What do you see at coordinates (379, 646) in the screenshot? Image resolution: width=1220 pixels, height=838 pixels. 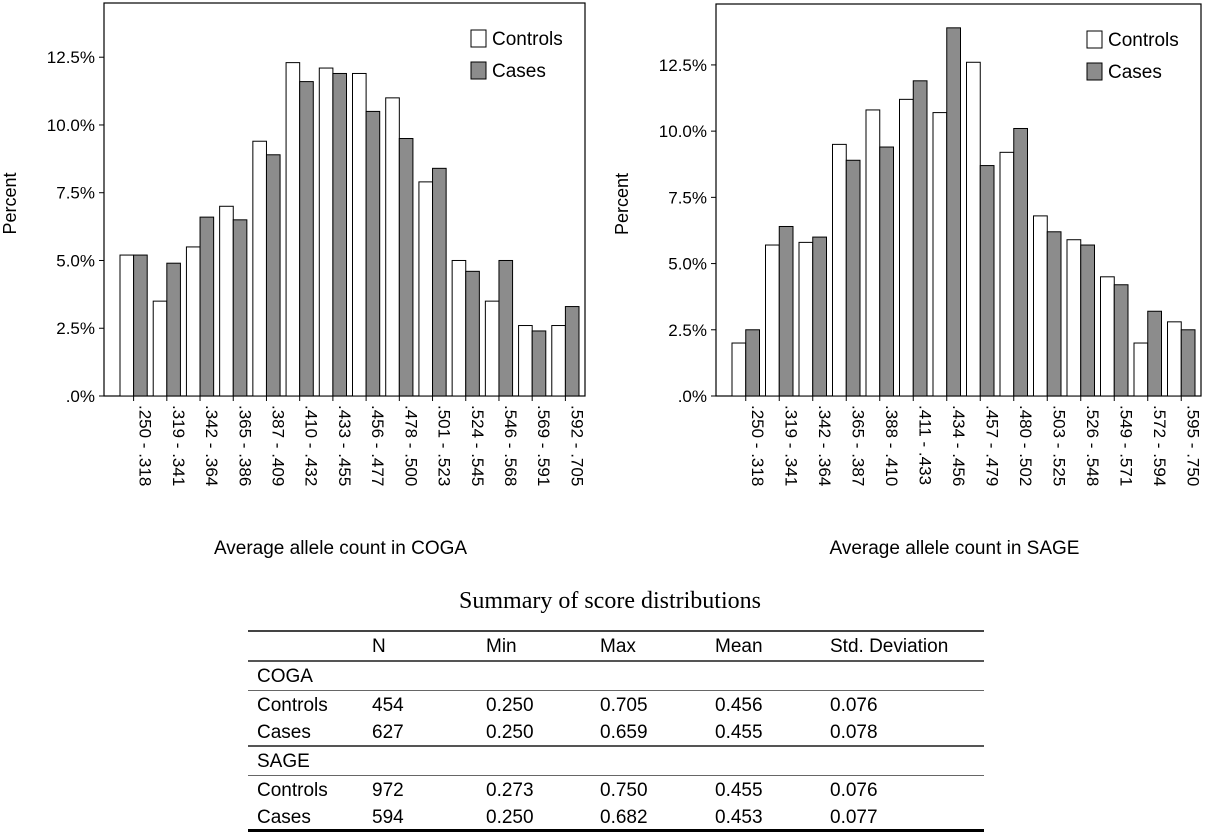 I see `header-n: N` at bounding box center [379, 646].